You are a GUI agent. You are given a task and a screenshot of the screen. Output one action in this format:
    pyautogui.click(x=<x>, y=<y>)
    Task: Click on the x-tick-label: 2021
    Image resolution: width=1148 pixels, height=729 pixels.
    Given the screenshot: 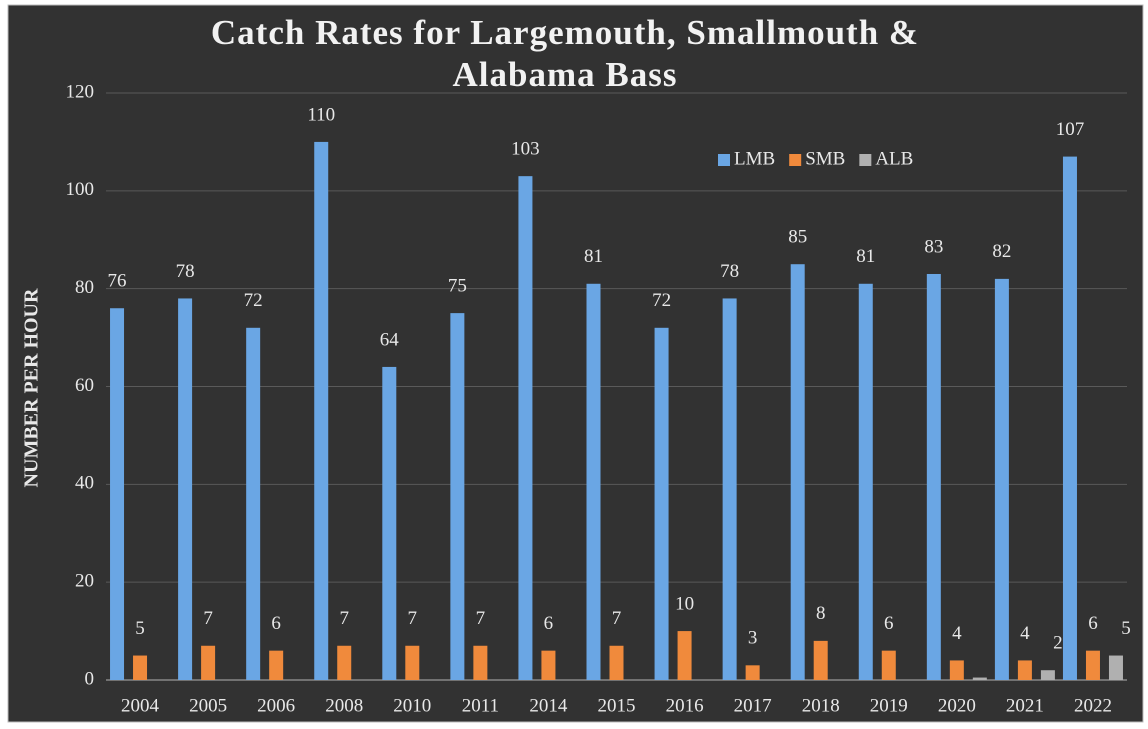 What is the action you would take?
    pyautogui.click(x=1025, y=705)
    